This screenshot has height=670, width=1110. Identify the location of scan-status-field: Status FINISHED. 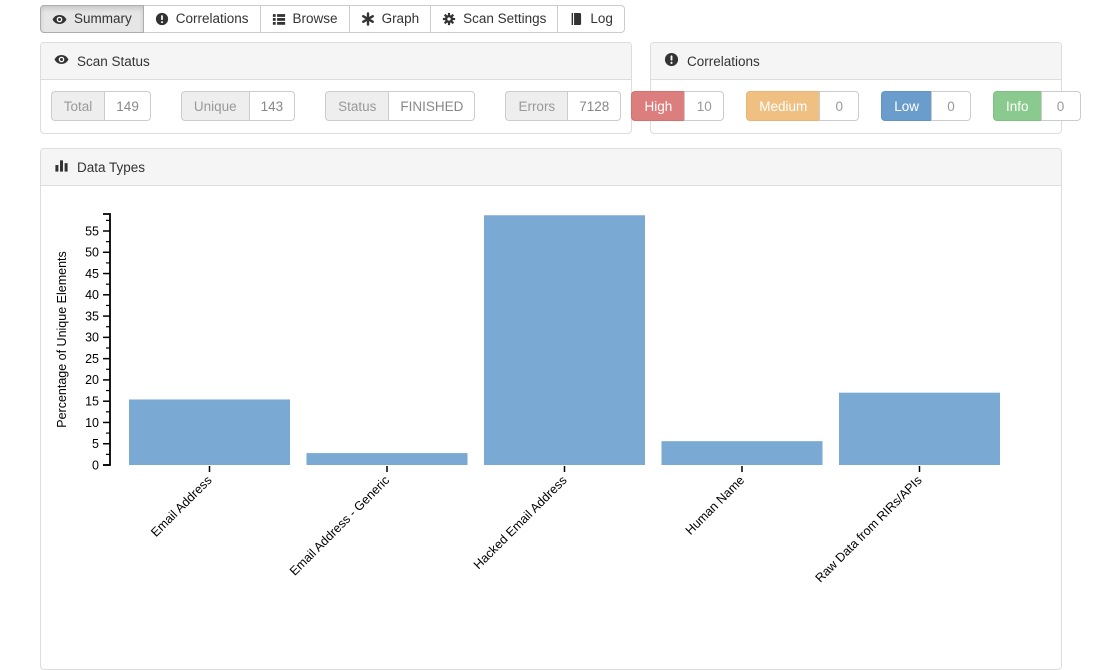
(400, 106).